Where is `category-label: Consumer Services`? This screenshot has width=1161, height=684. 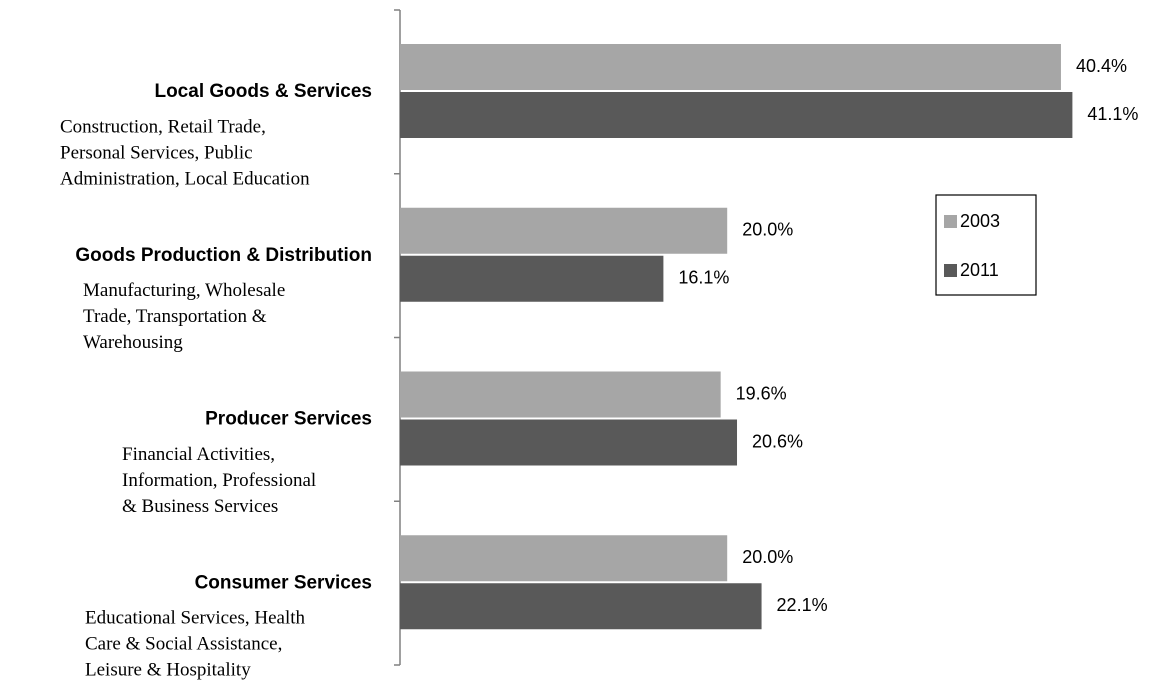 category-label: Consumer Services is located at coordinates (283, 582).